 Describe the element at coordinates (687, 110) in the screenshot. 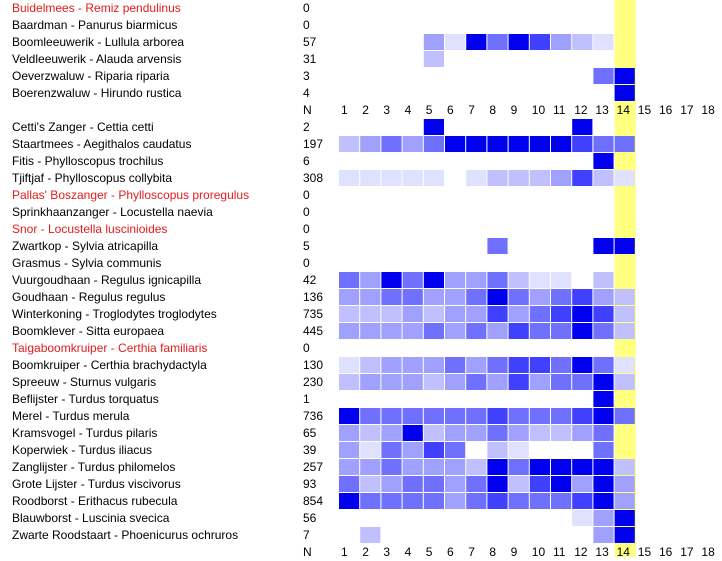

I see `axis-tick-label: 17` at that location.